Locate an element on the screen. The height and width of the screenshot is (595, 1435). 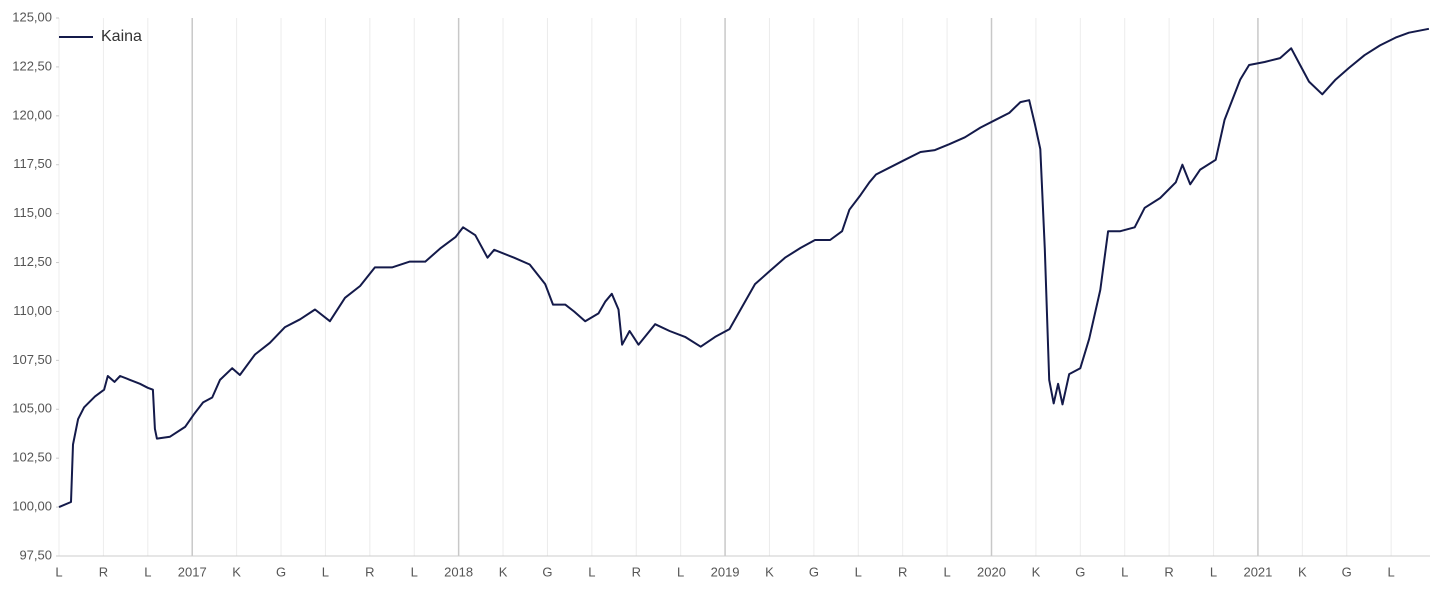
x-tick-label: 2021 is located at coordinates (1257, 571).